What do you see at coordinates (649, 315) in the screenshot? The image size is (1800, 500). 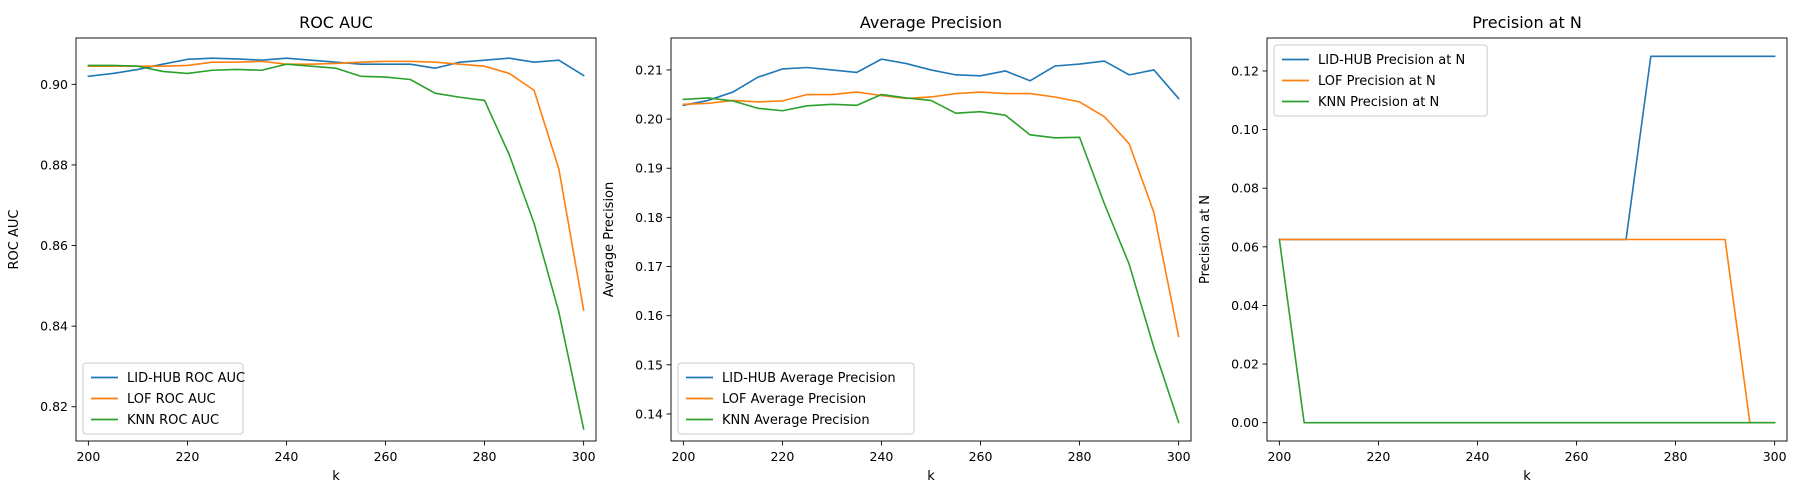 I see `y-tick-label: 0.16` at bounding box center [649, 315].